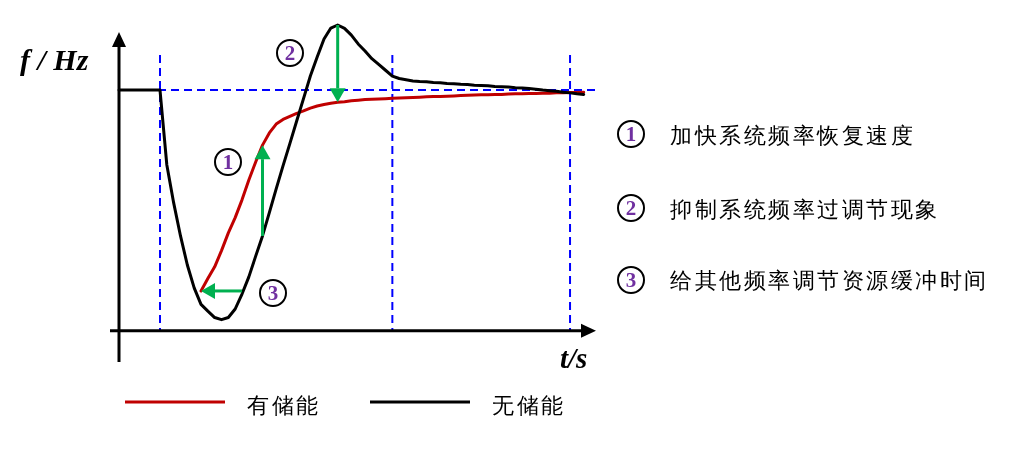 This screenshot has height=449, width=1011. I want to click on y-axis-title: f / Hz, so click(54, 59).